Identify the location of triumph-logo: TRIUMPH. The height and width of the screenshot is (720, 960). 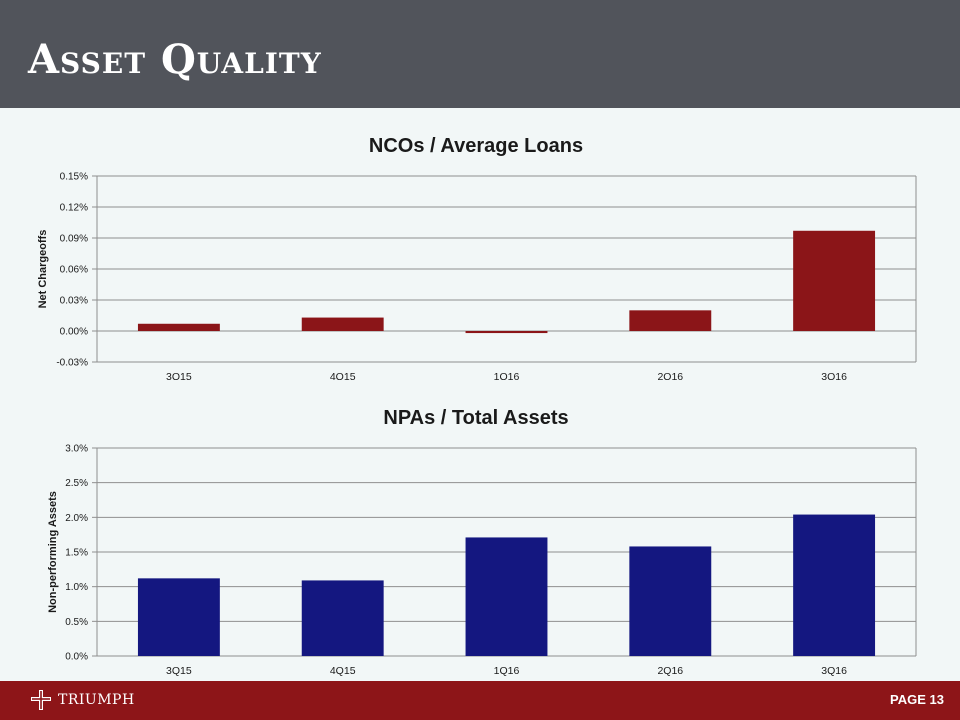
(82, 700).